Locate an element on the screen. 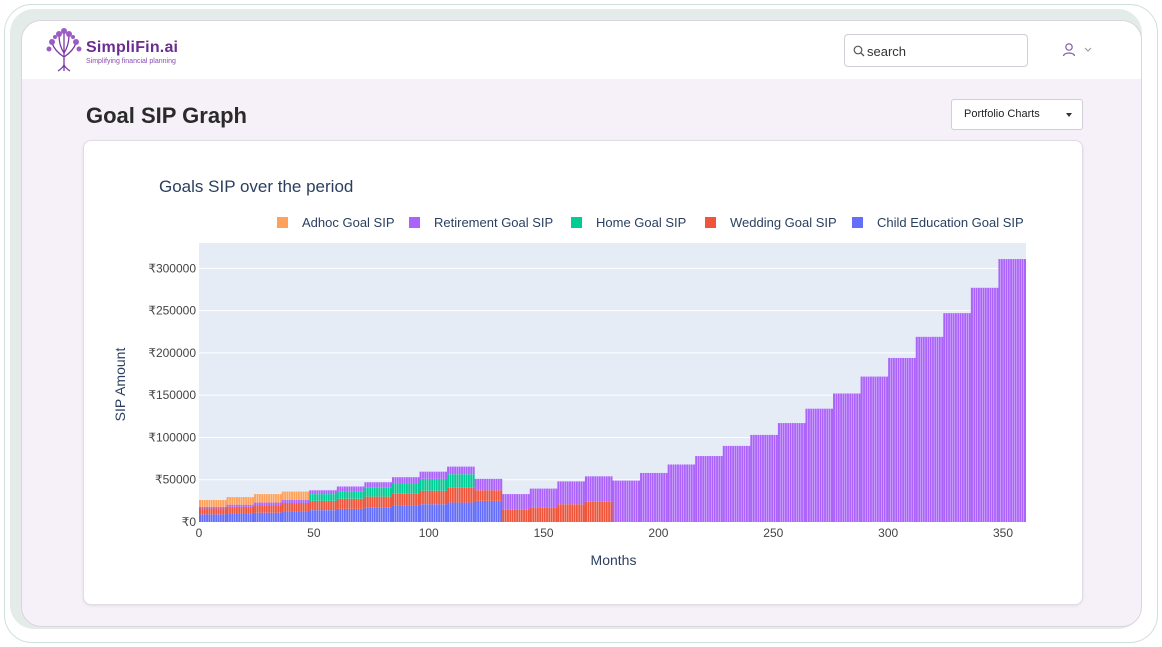 This screenshot has height=647, width=1162. x-tick-label: 0 is located at coordinates (199, 533).